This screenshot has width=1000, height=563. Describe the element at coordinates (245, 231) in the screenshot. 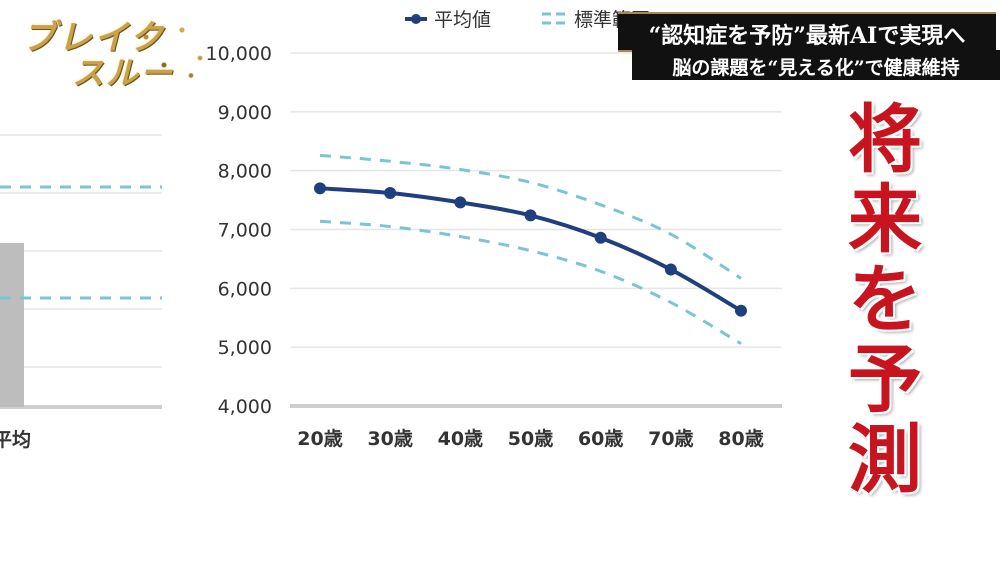

I see `y-tick-label: 7,000` at that location.